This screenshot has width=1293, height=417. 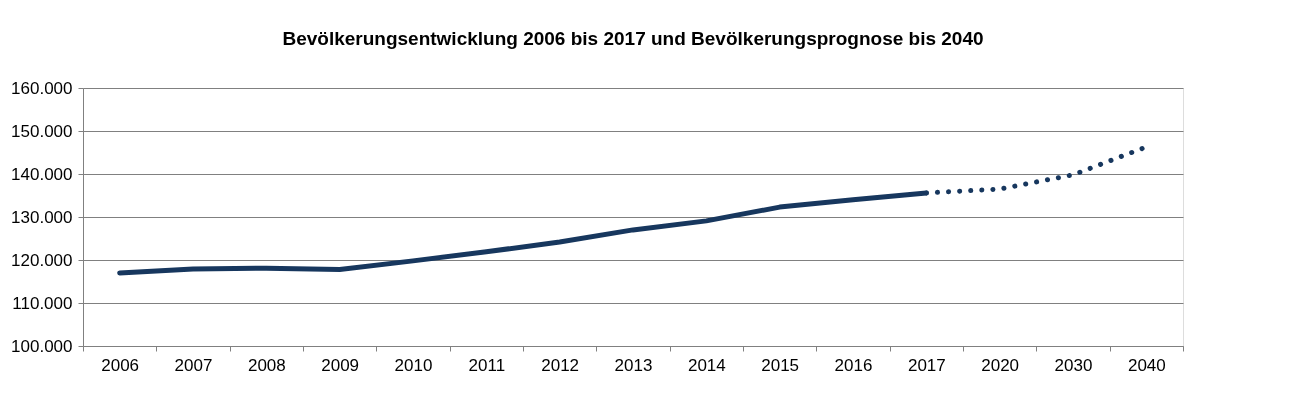 What do you see at coordinates (413, 365) in the screenshot?
I see `x-tick-label: 2010` at bounding box center [413, 365].